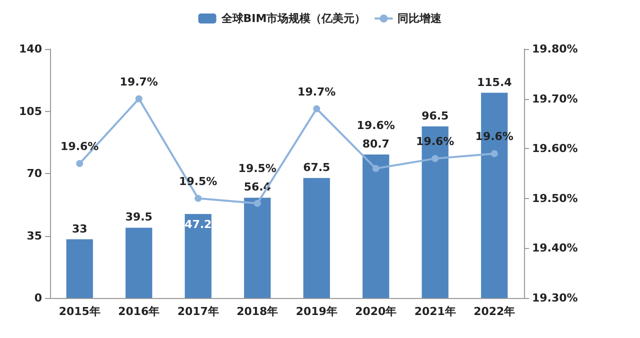 The image size is (640, 338). I want to click on x-tick-label: 2021年, so click(435, 311).